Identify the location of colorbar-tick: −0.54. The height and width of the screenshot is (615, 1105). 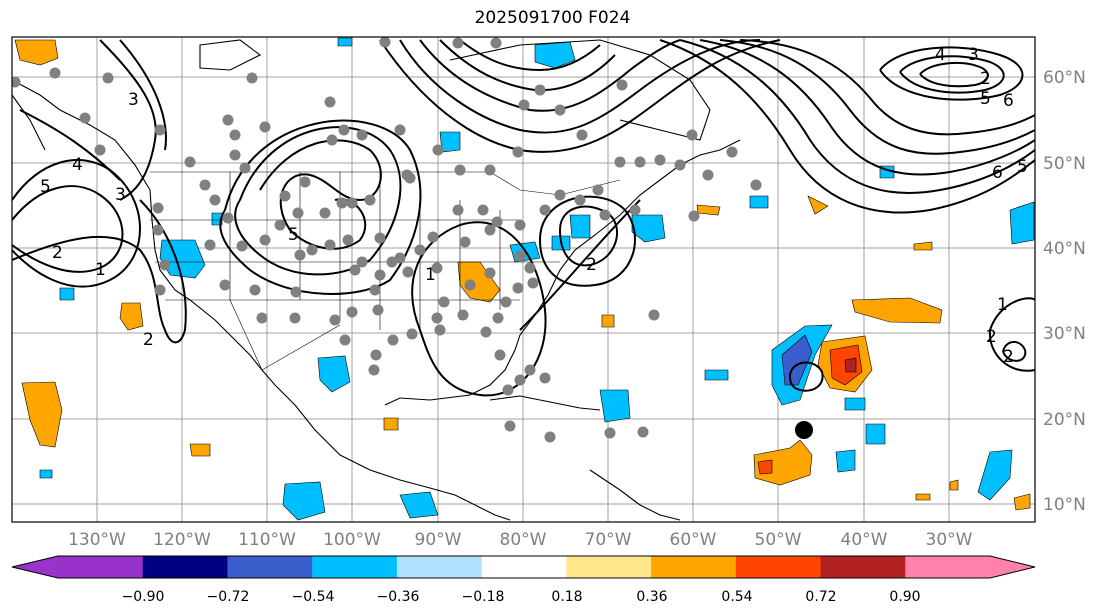
(313, 597).